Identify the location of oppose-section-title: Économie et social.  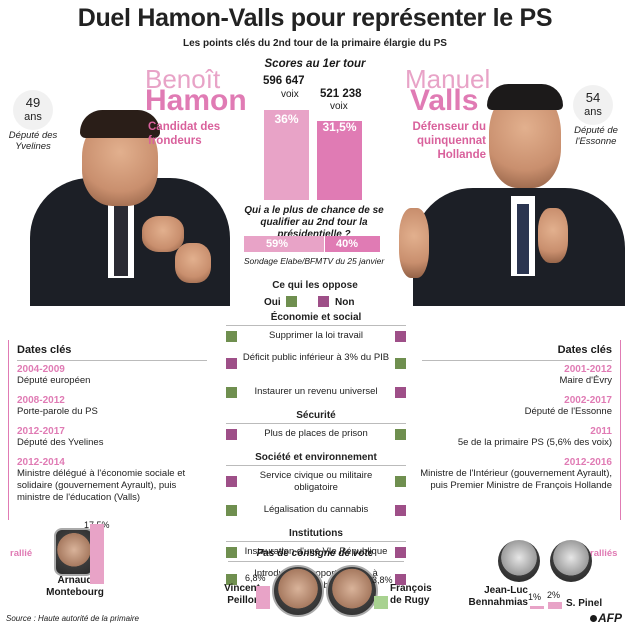
(316, 317).